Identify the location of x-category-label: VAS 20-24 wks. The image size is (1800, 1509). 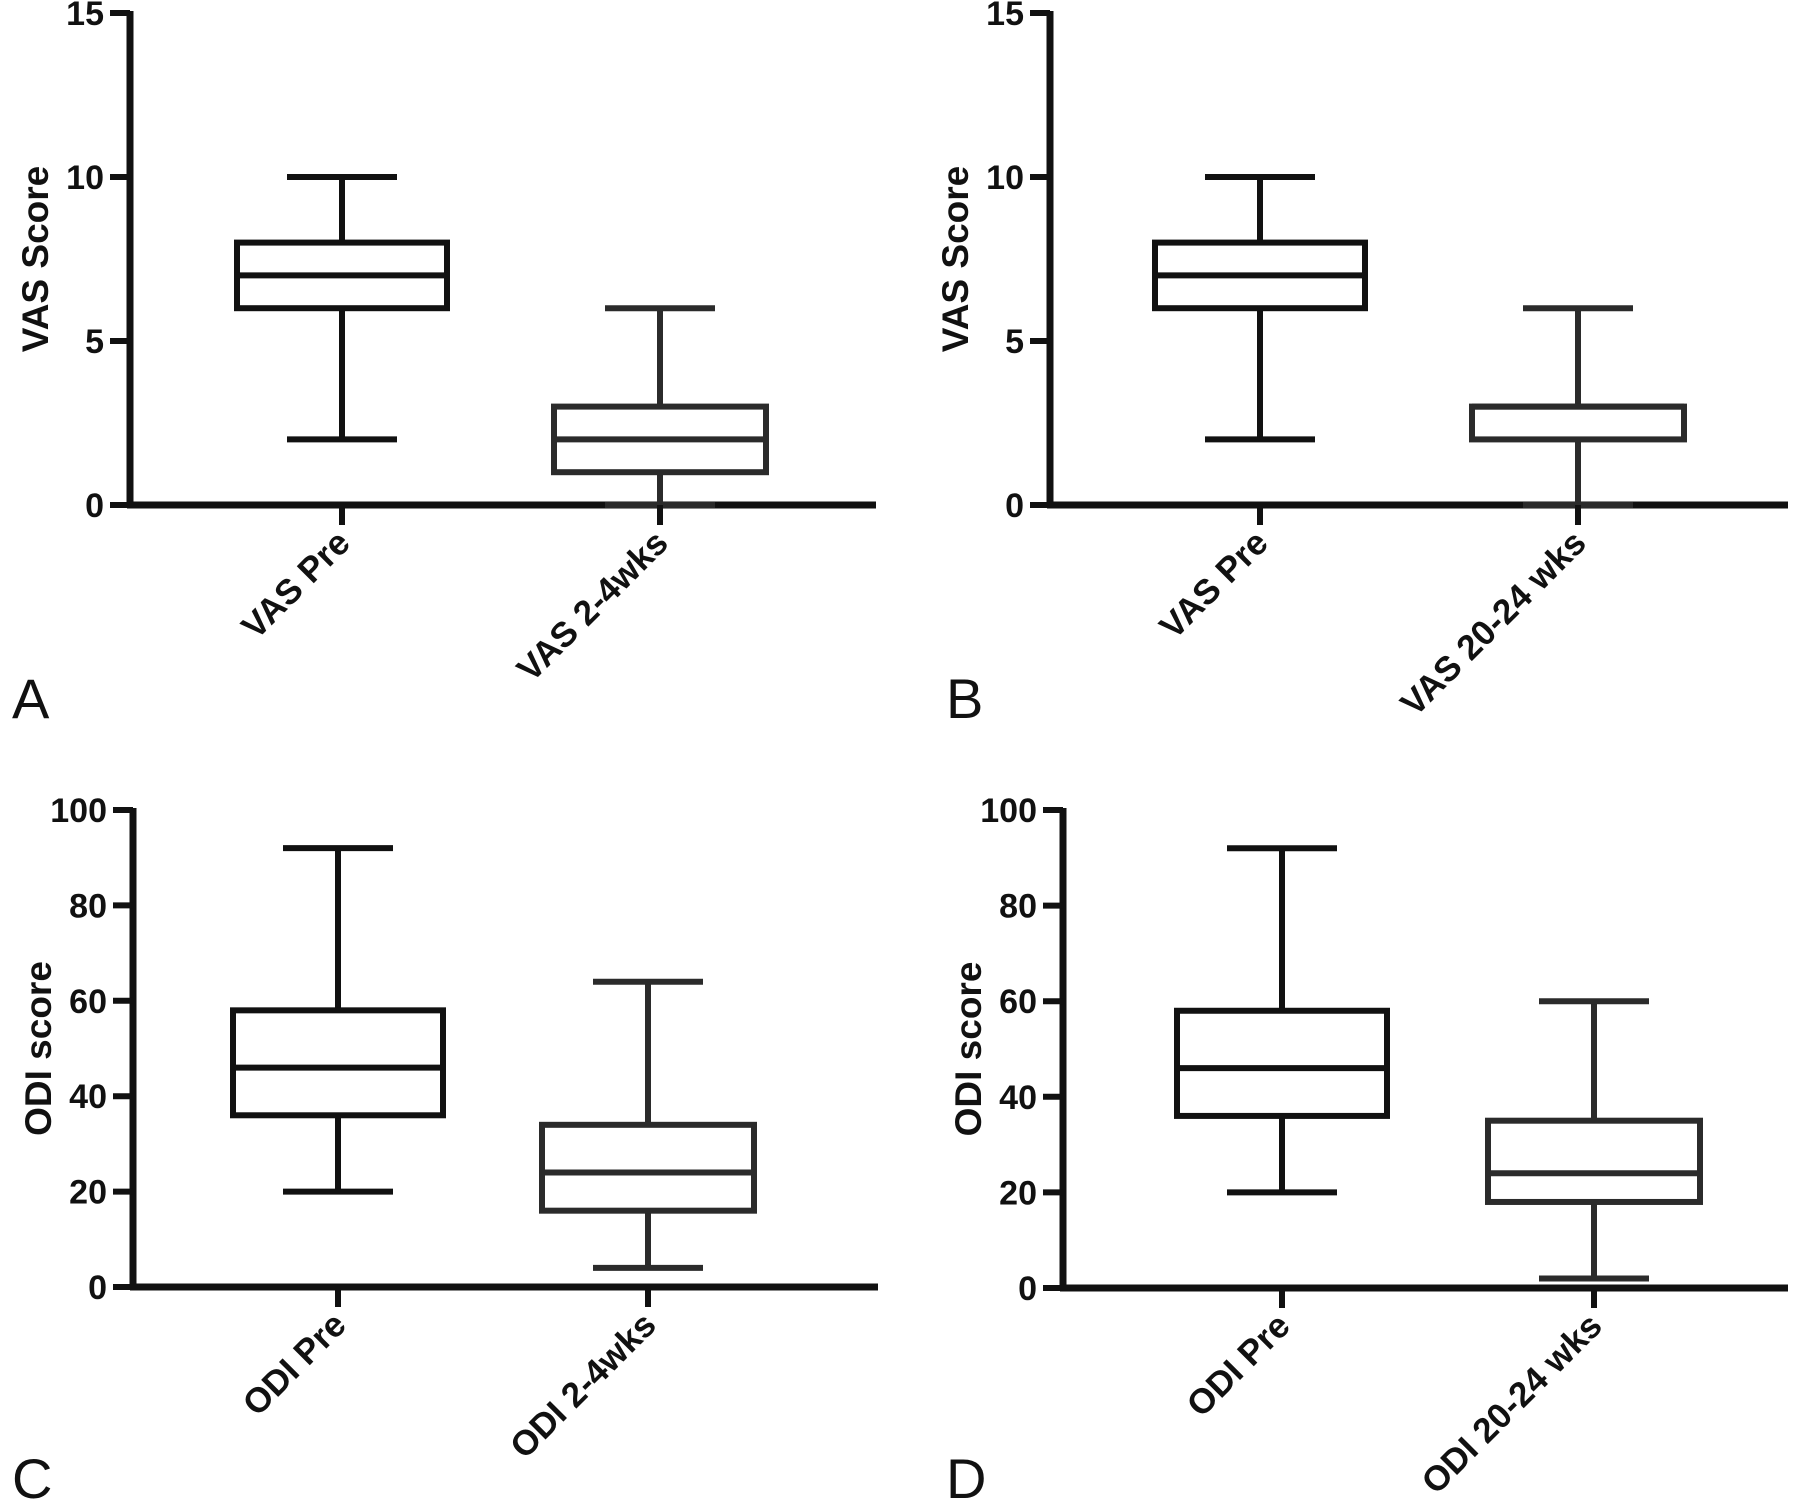
(1493, 623).